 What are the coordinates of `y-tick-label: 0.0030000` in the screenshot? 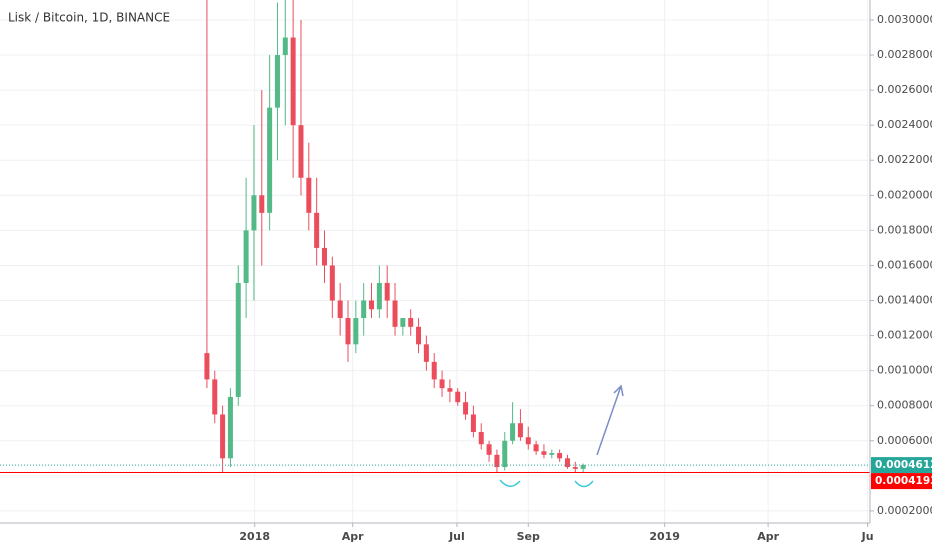 It's located at (904, 19).